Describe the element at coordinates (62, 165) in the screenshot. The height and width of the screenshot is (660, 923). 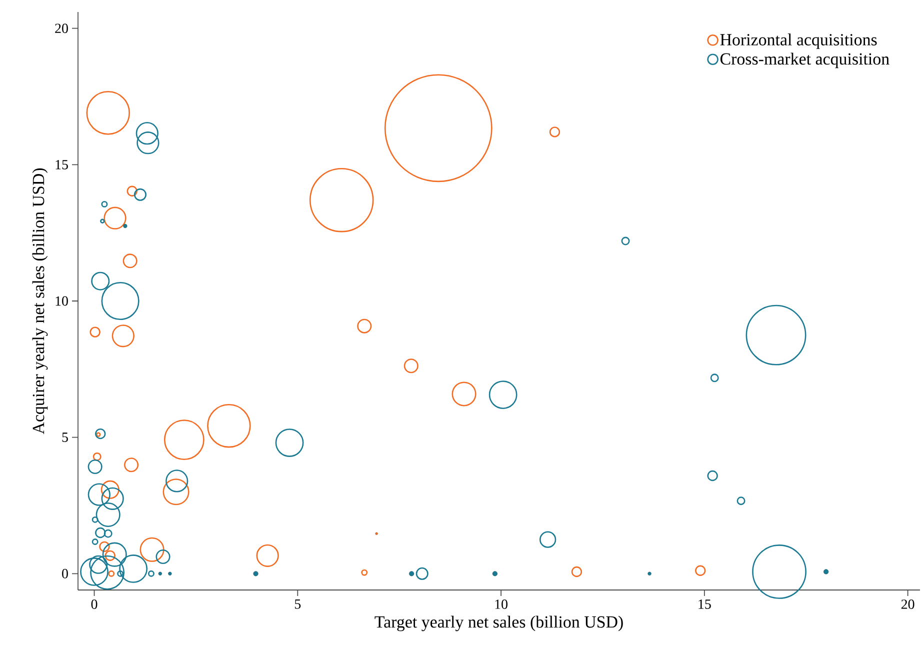
I see `y-tick-label: 15` at that location.